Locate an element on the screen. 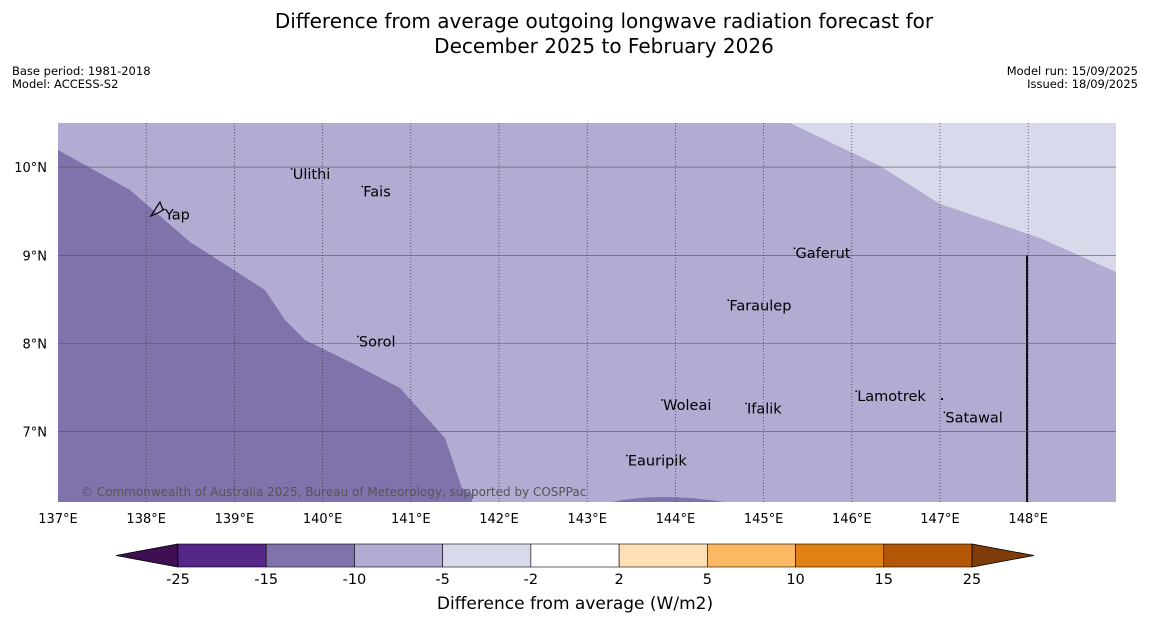 The width and height of the screenshot is (1150, 644). place-label-ulithi: Ulithi is located at coordinates (312, 175).